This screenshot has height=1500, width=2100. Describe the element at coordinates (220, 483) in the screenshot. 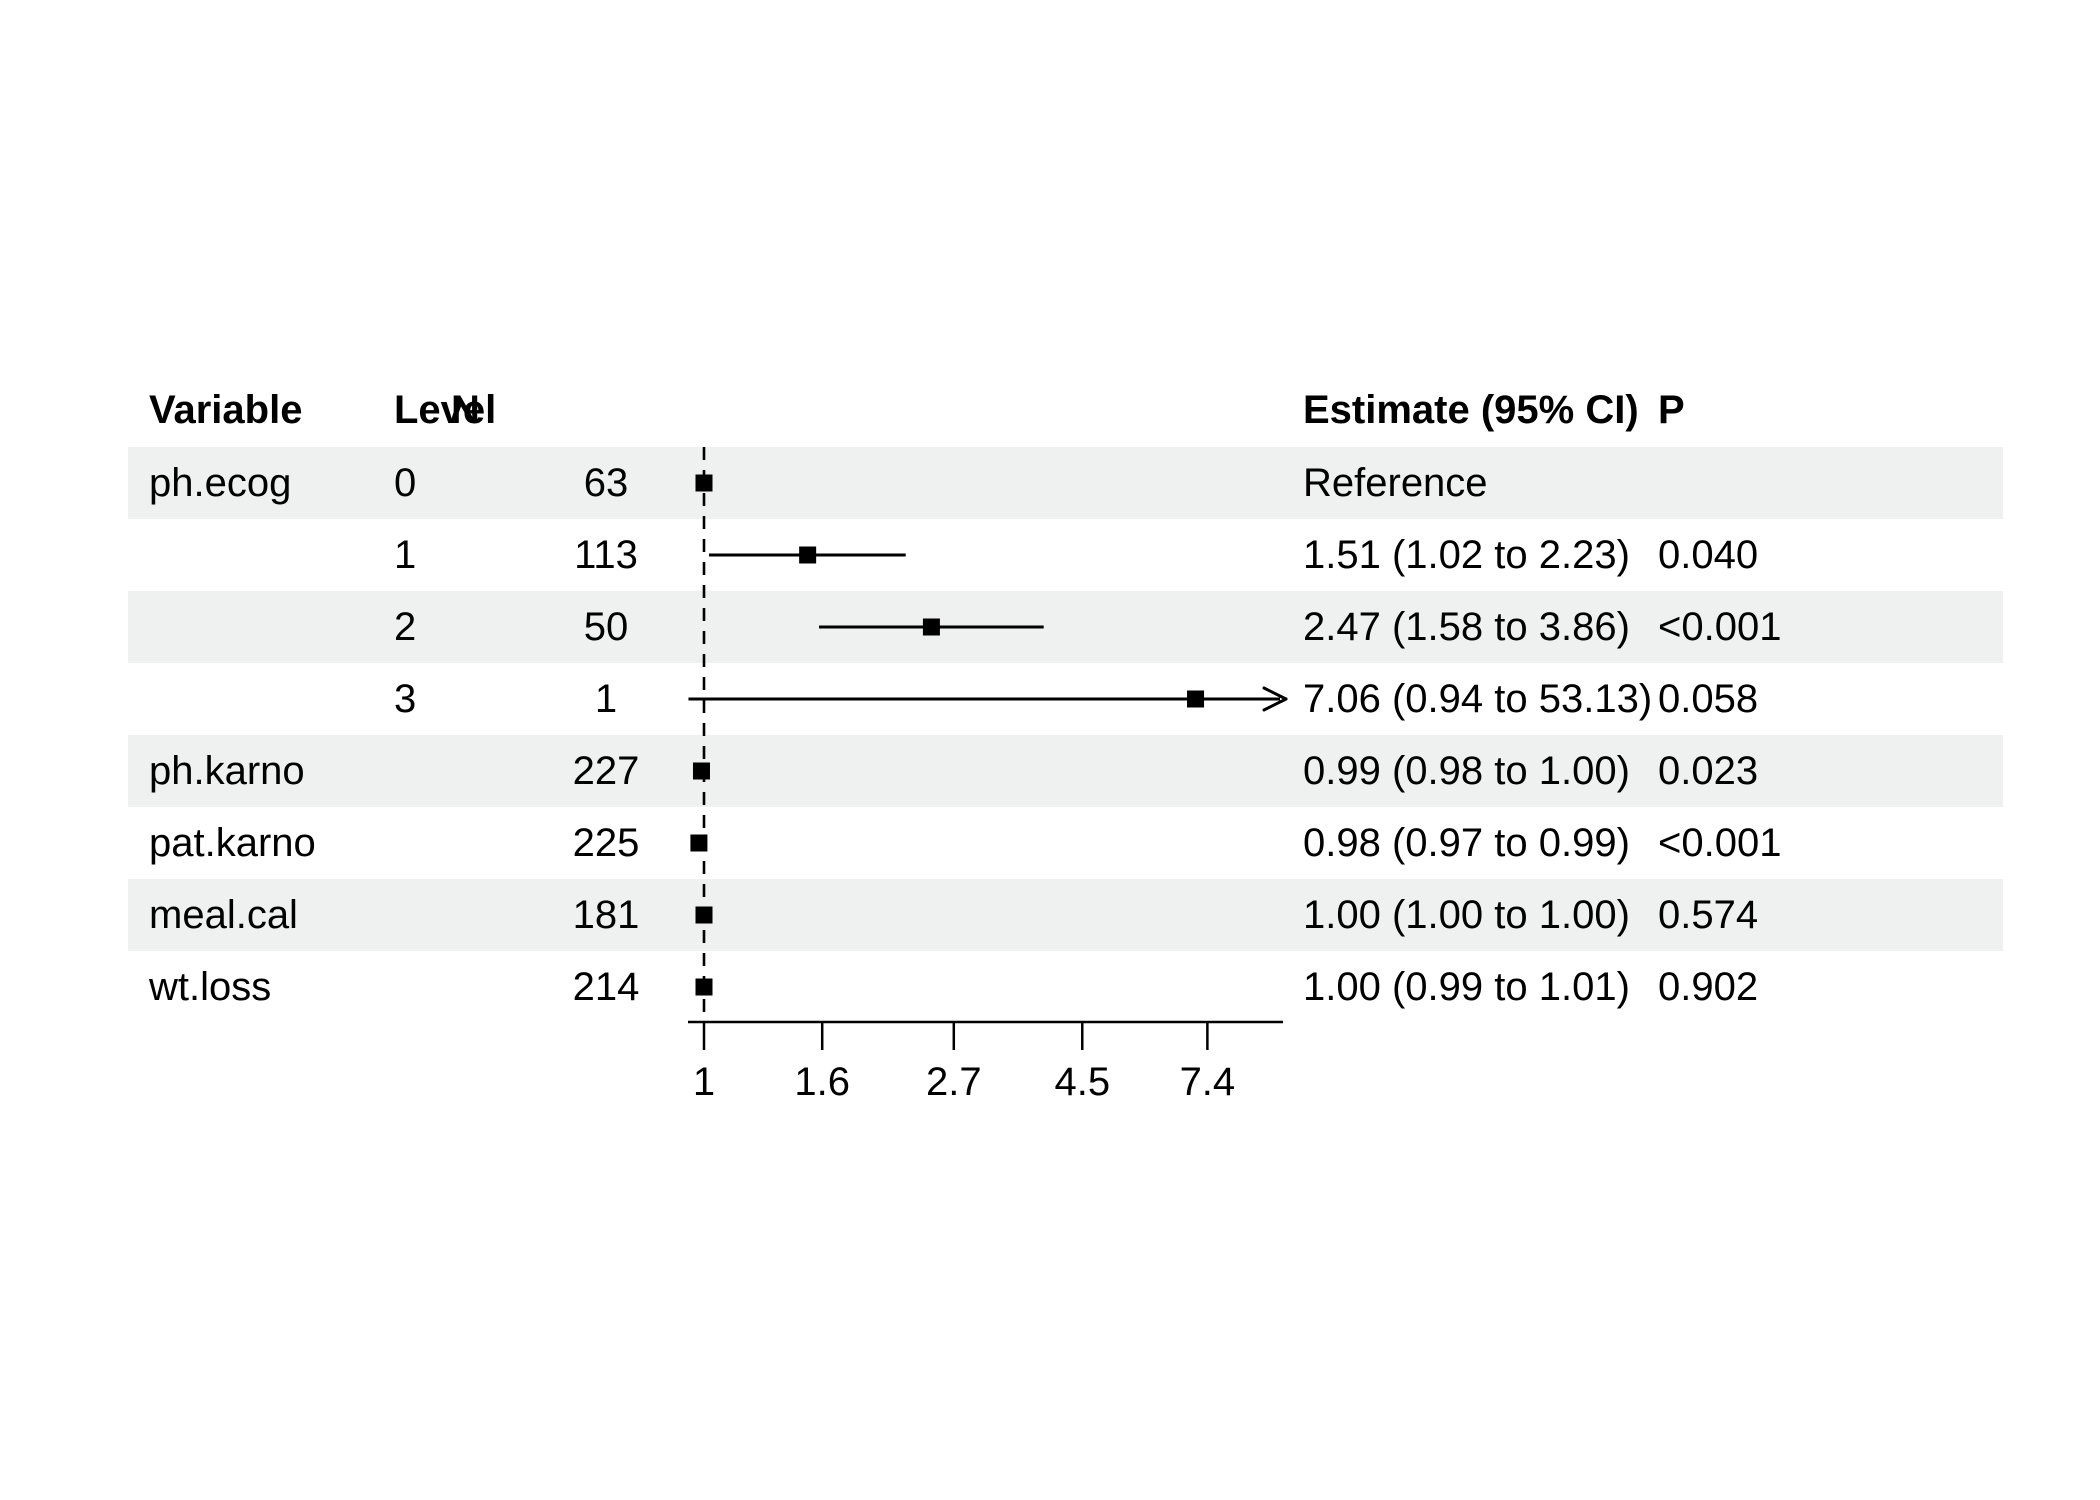

I see `row-variable: ph.ecog` at that location.